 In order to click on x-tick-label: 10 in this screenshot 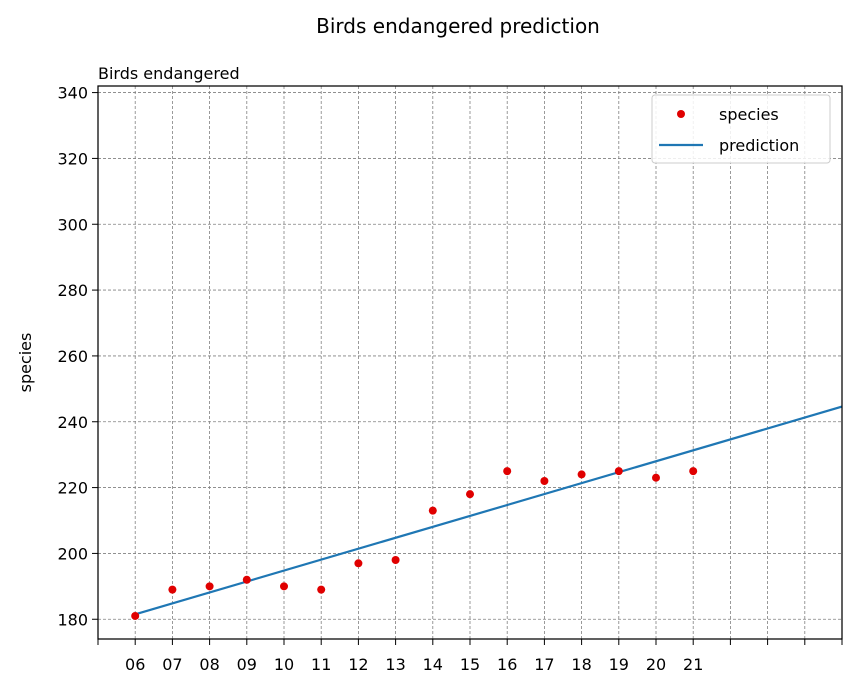, I will do `click(284, 664)`.